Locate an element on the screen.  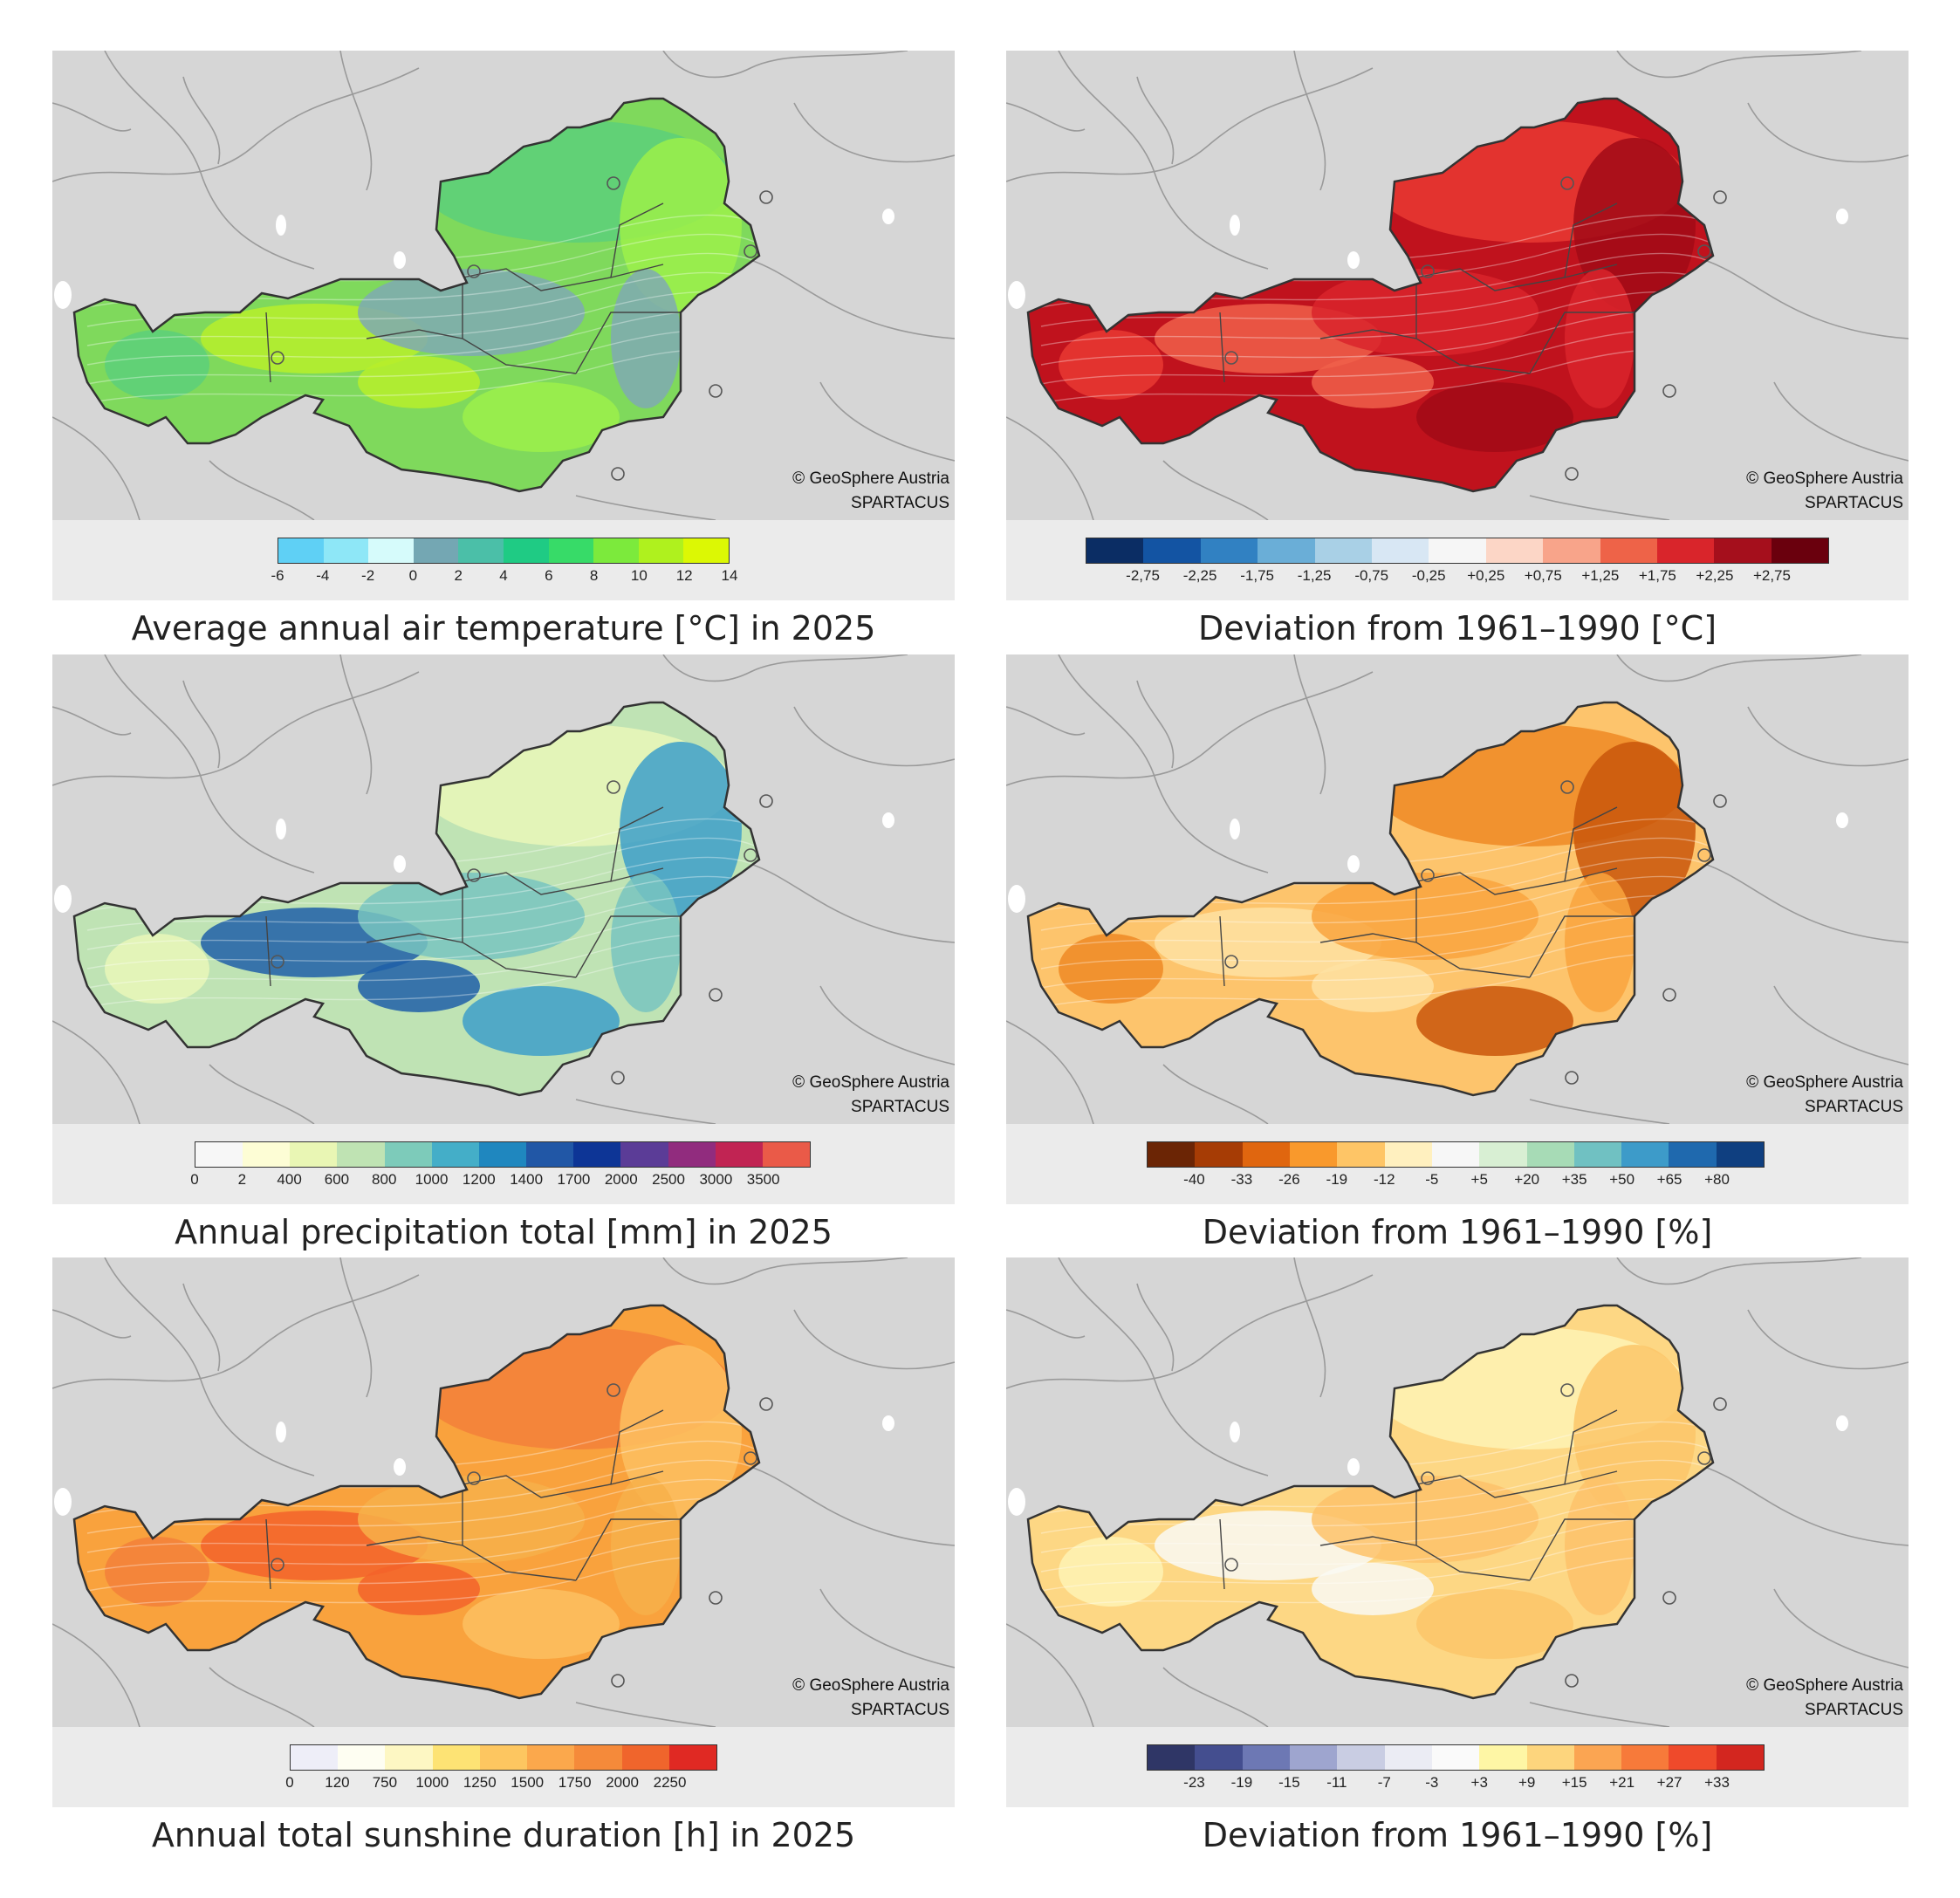
value-fields is located at coordinates (1377, 890).